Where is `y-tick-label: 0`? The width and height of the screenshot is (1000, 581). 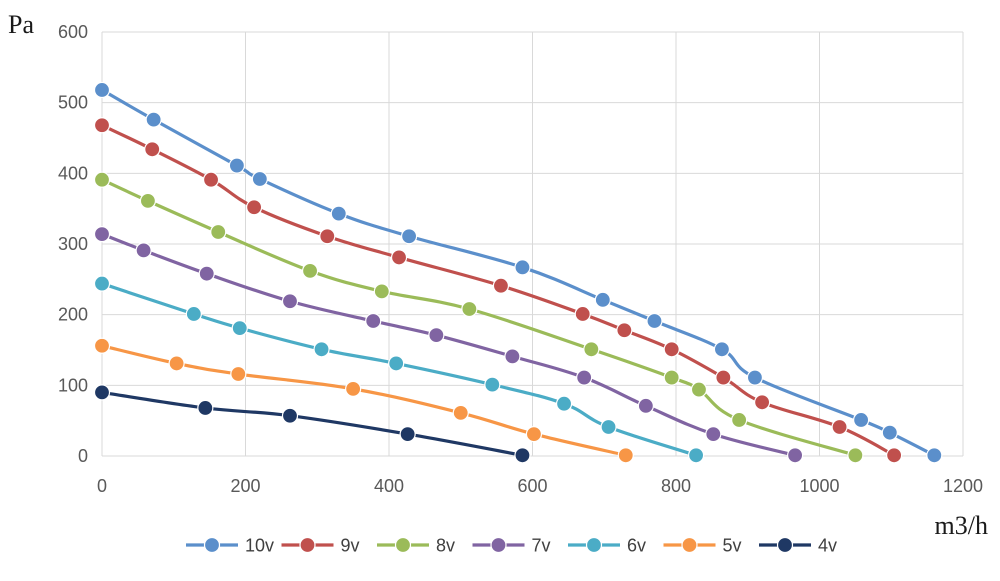
y-tick-label: 0 is located at coordinates (83, 456).